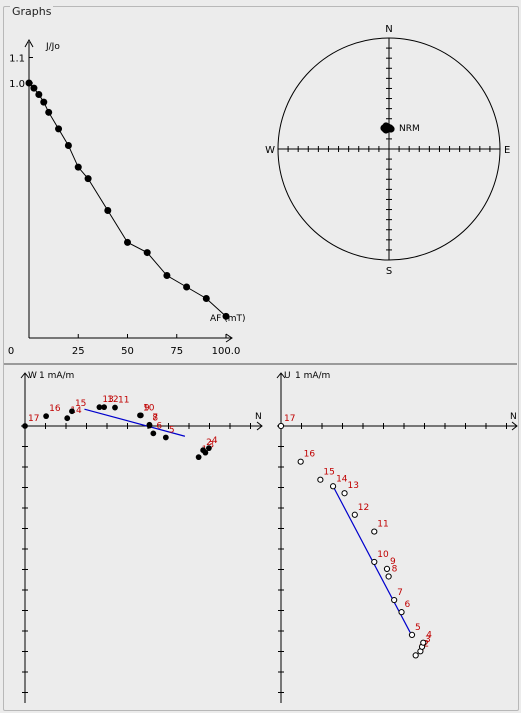 The image size is (521, 713). Describe the element at coordinates (107, 400) in the screenshot. I see `step-label: 13` at that location.